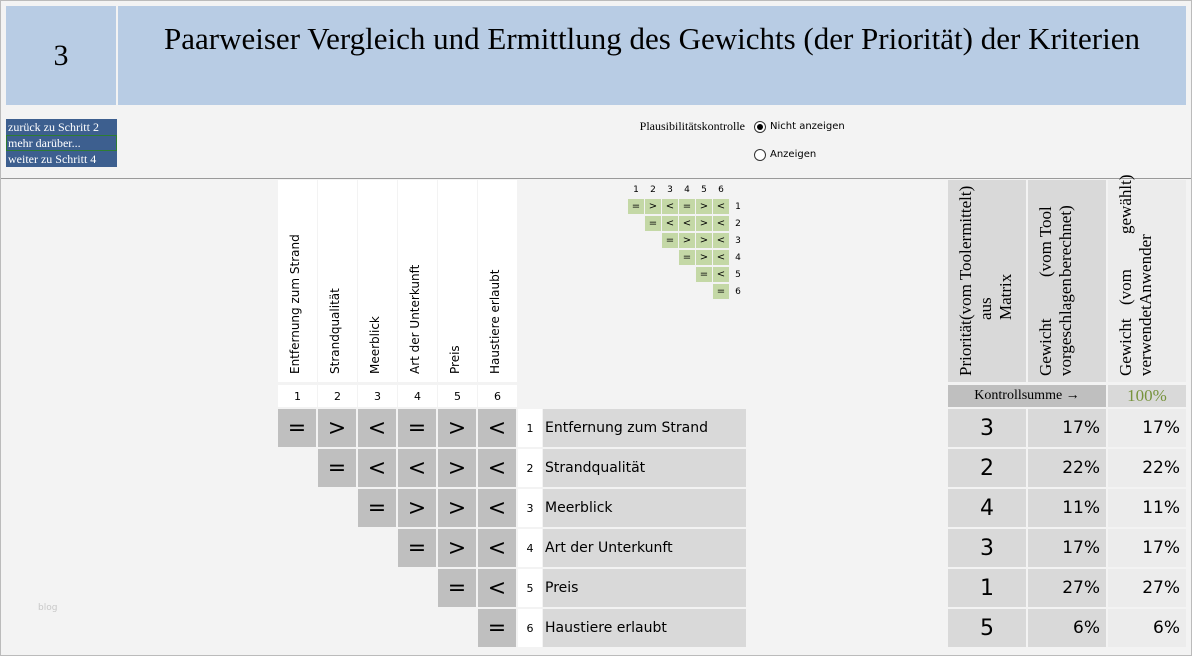 The image size is (1192, 656). What do you see at coordinates (670, 190) in the screenshot?
I see `mini-header: 3` at bounding box center [670, 190].